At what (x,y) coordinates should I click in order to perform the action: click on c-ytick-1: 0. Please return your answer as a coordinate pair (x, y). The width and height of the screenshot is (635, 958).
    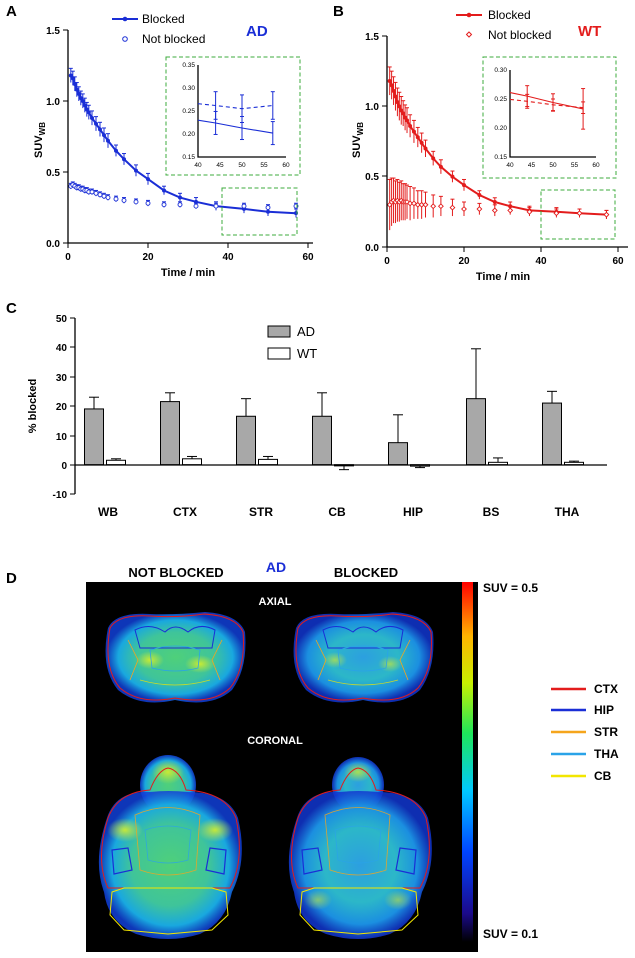
    Looking at the image, I should click on (64, 466).